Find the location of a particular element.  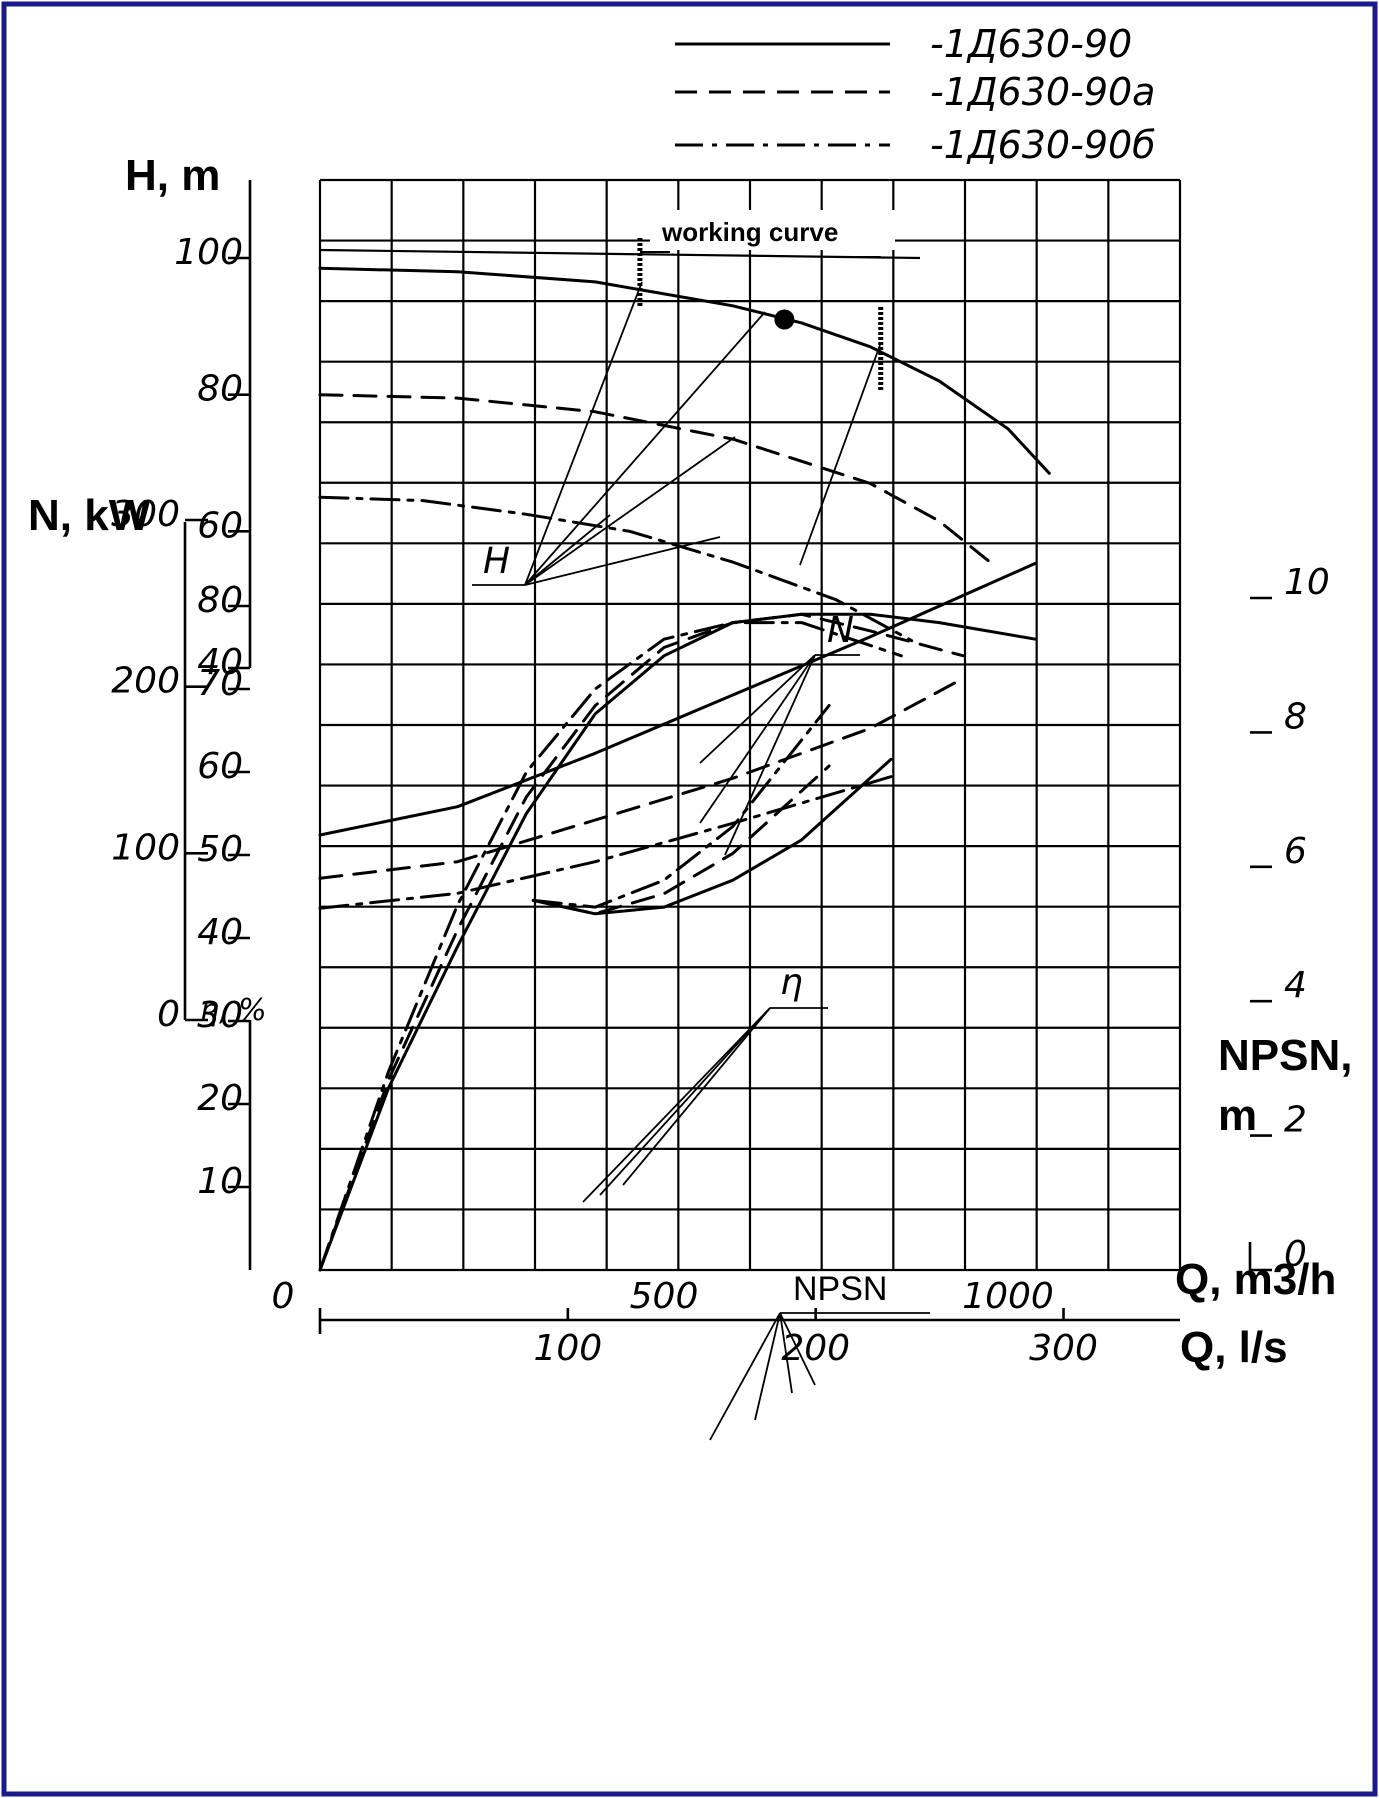

npsh-axis-title-line1: NPSN, is located at coordinates (1285, 1055).